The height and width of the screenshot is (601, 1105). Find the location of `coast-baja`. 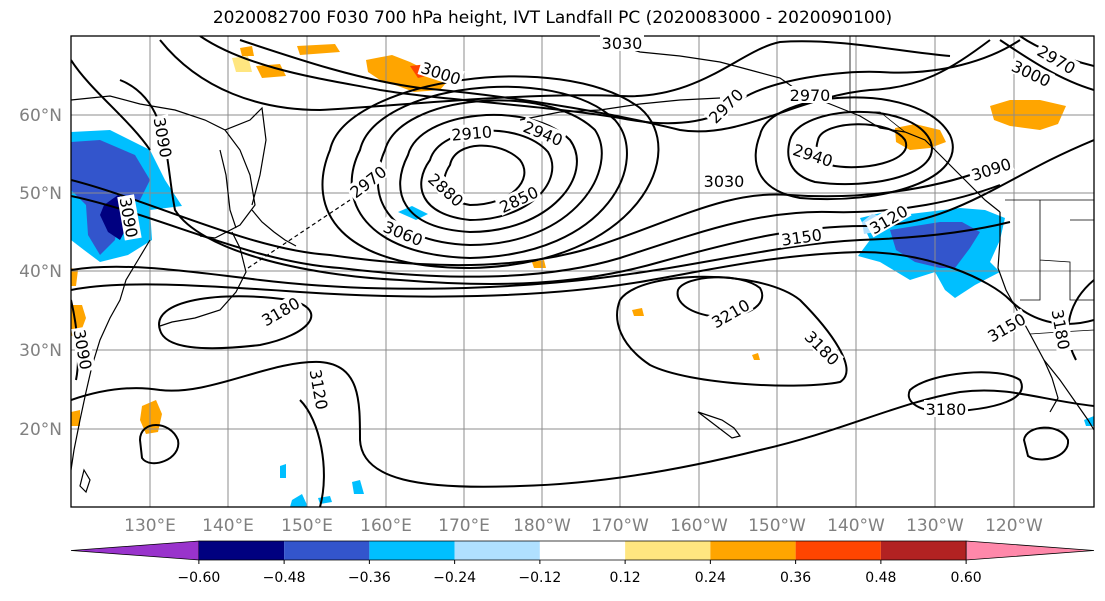

coast-baja is located at coordinates (1051, 386).